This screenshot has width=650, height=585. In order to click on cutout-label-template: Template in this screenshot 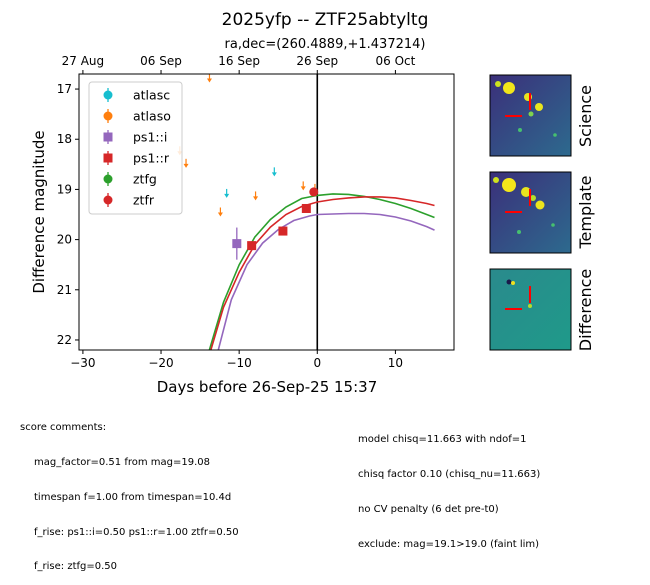, I will do `click(585, 212)`.